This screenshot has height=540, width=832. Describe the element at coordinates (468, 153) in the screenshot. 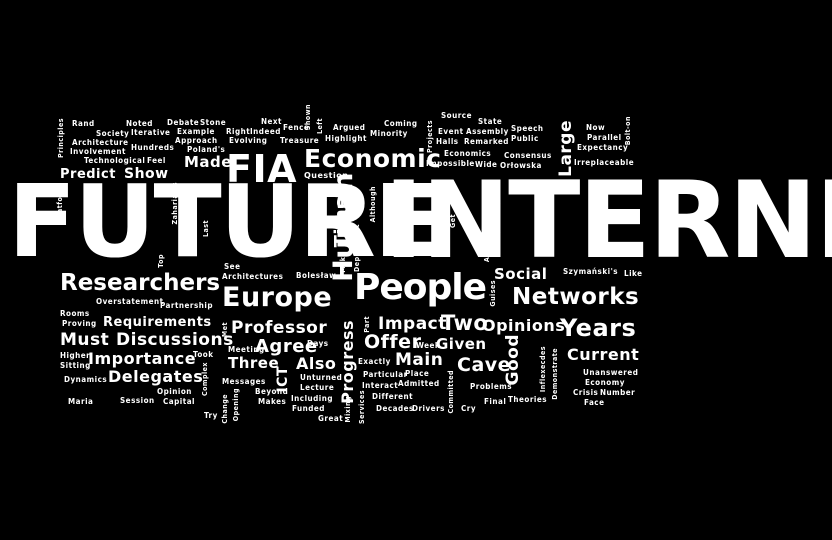

I see `word-economics: Economics` at that location.